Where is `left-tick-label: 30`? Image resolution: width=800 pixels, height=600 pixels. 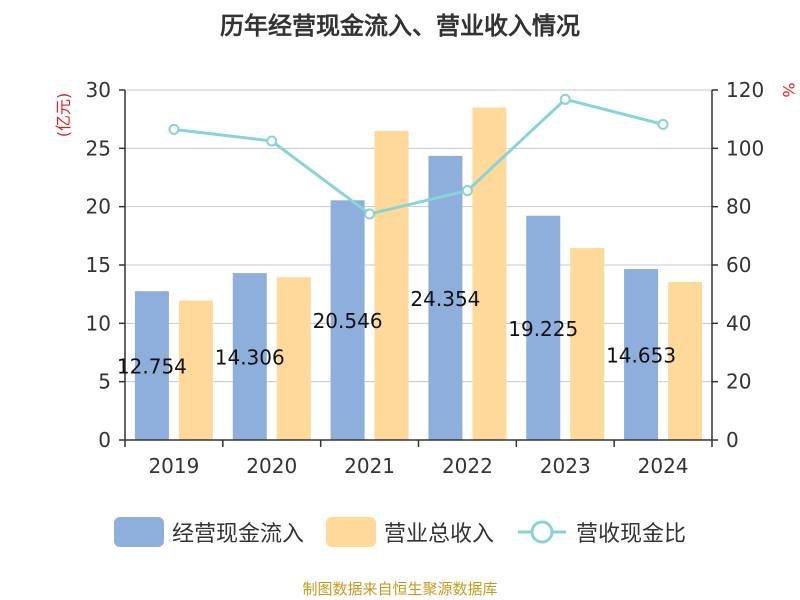 left-tick-label: 30 is located at coordinates (98, 90).